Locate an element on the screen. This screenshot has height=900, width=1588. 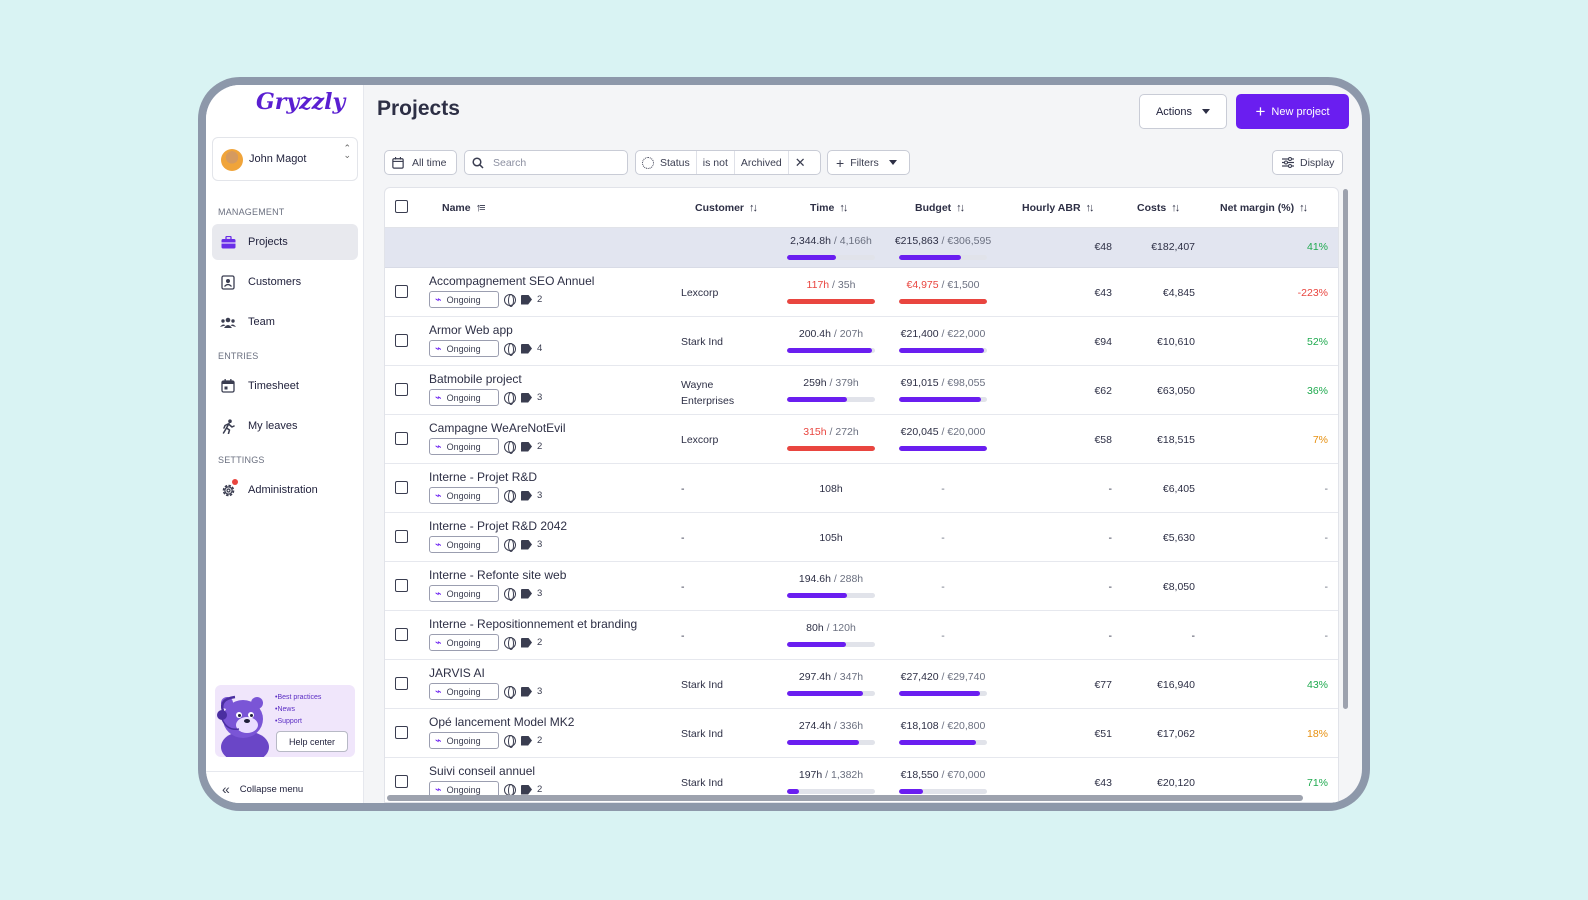
sort-asc-icon: ↑≡ is located at coordinates (480, 208).